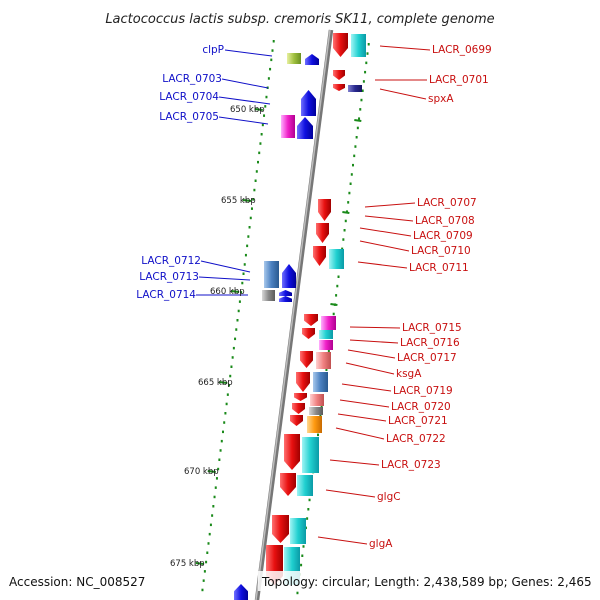  What do you see at coordinates (77, 582) in the screenshot?
I see `footer-accession: Accession: NC_008527` at bounding box center [77, 582].